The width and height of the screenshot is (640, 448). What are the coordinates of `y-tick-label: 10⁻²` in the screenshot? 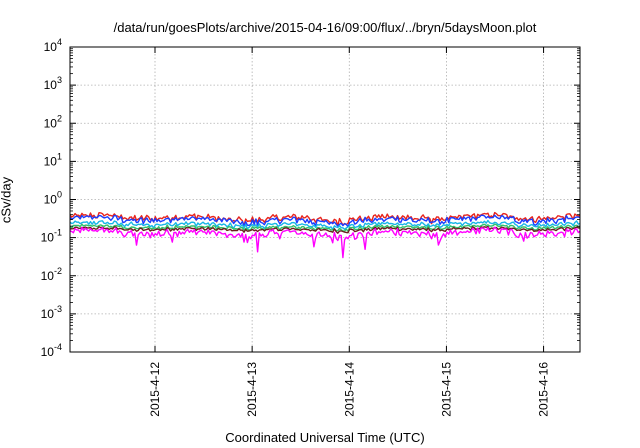 It's located at (51, 274).